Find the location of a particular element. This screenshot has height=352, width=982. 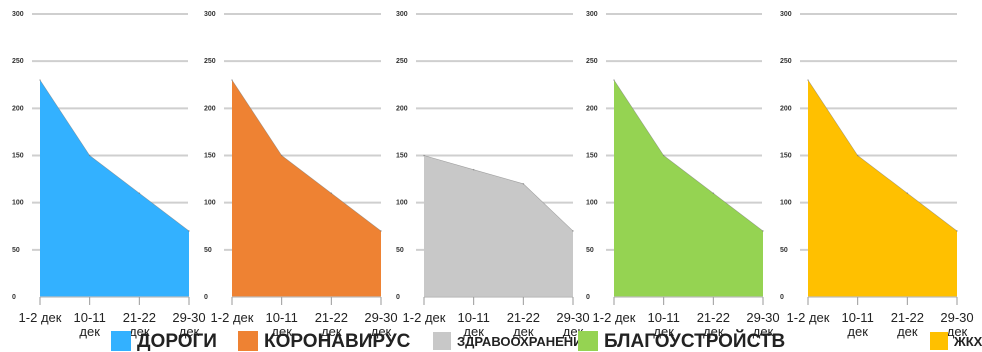

legend-item-koronavirus: КОРОНАВИРУС is located at coordinates (324, 341).